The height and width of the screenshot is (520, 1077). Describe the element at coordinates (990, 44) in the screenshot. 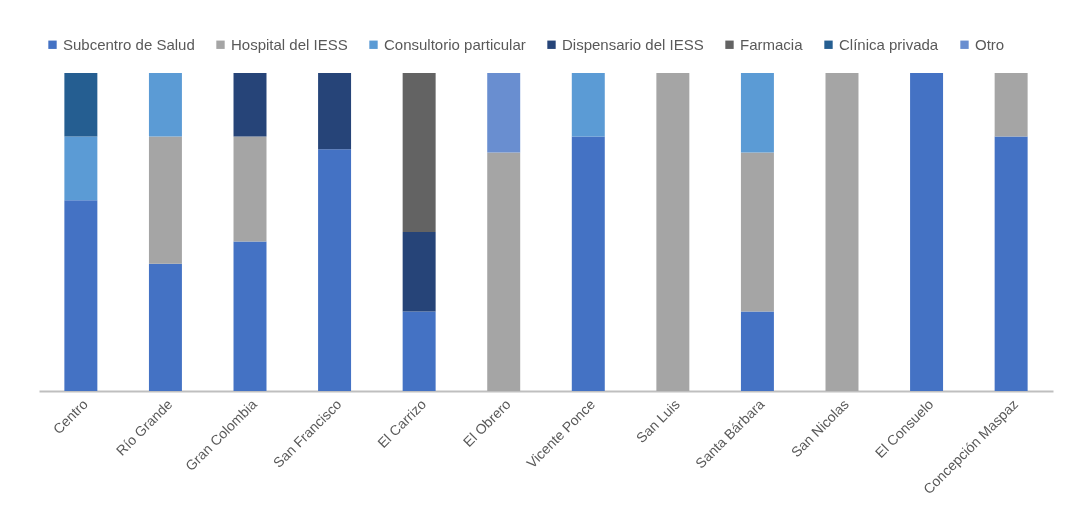

I see `legend-label: Otro` at that location.